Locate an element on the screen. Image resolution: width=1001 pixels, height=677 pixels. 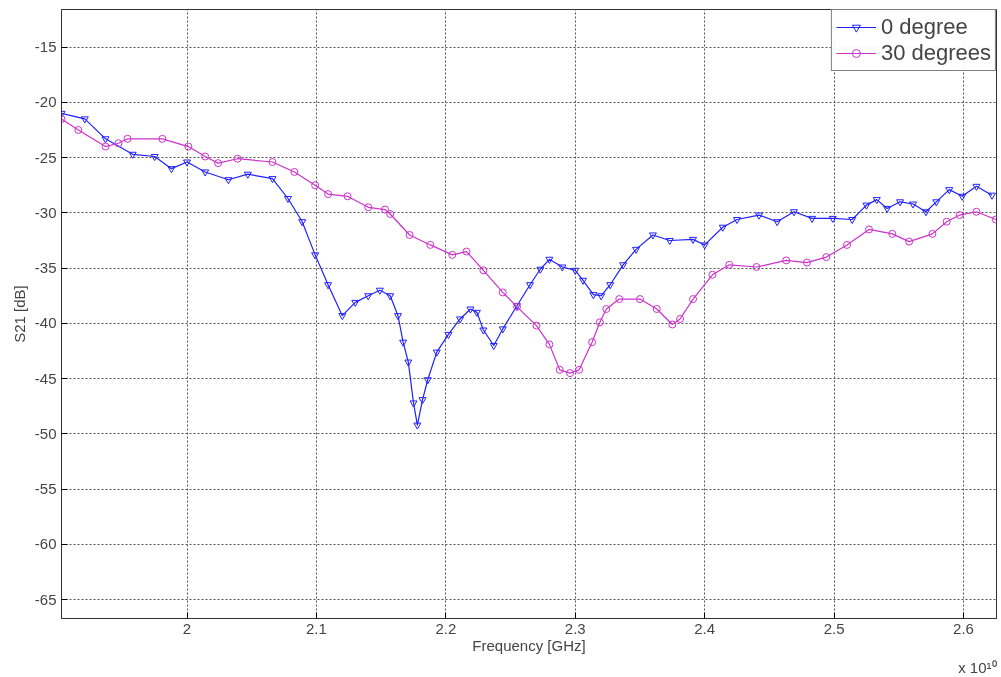
y-tick-label: -55 is located at coordinates (45, 489).